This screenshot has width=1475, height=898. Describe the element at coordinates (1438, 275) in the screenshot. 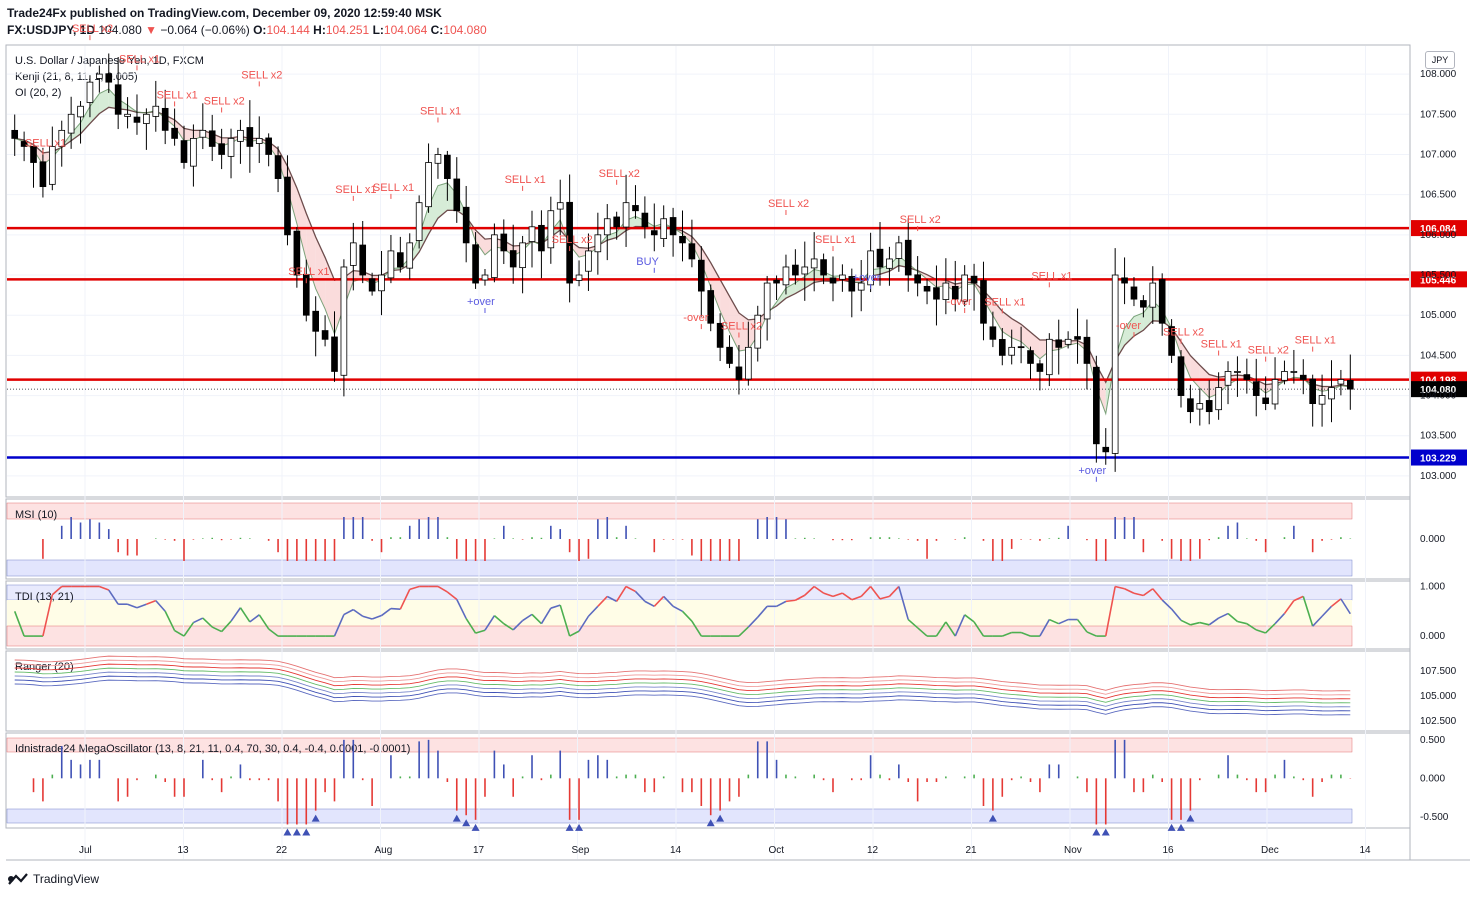

I see `price-tick-label: 105.500` at that location.